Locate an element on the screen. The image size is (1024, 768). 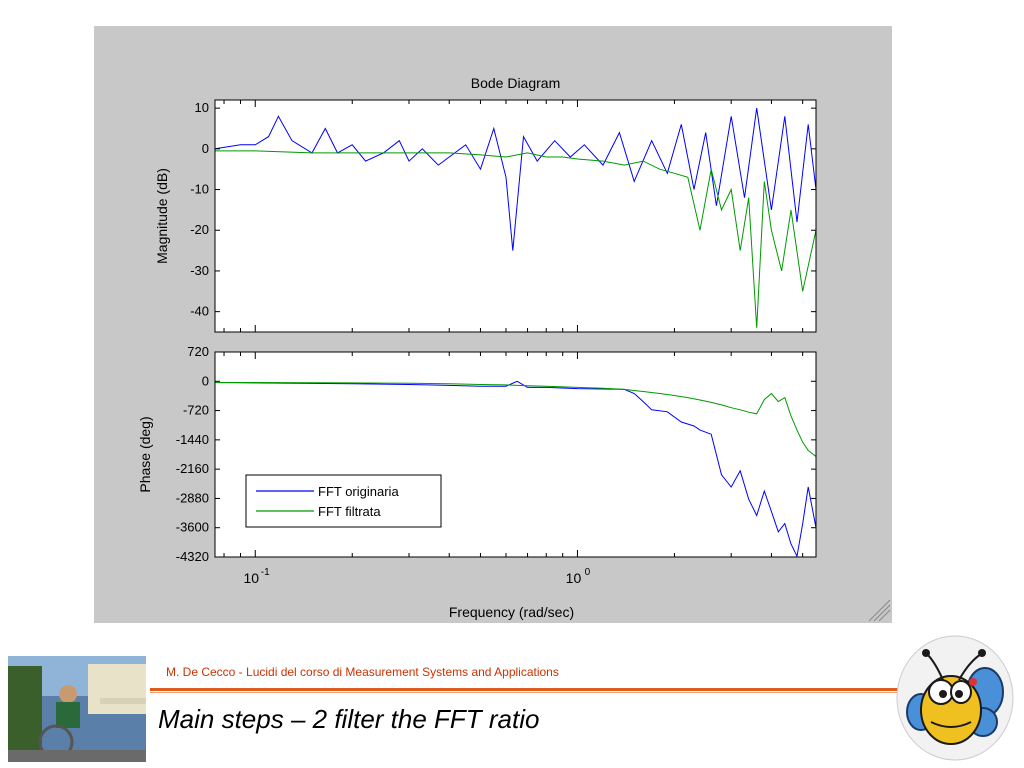
phase-series-filtrata is located at coordinates (515, 419).